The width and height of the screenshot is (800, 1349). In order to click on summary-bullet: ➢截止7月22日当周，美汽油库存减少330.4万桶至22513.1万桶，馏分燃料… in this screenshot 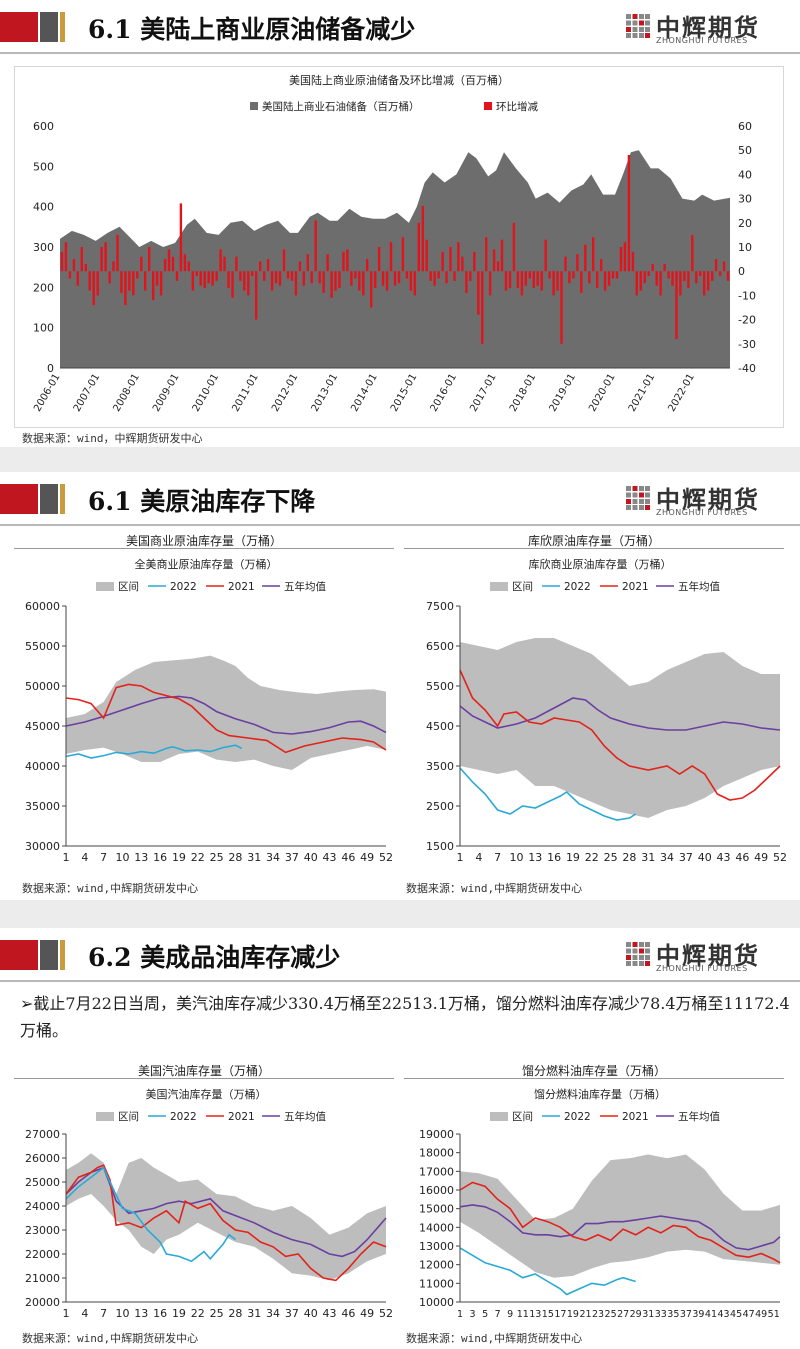, I will do `click(405, 1017)`.